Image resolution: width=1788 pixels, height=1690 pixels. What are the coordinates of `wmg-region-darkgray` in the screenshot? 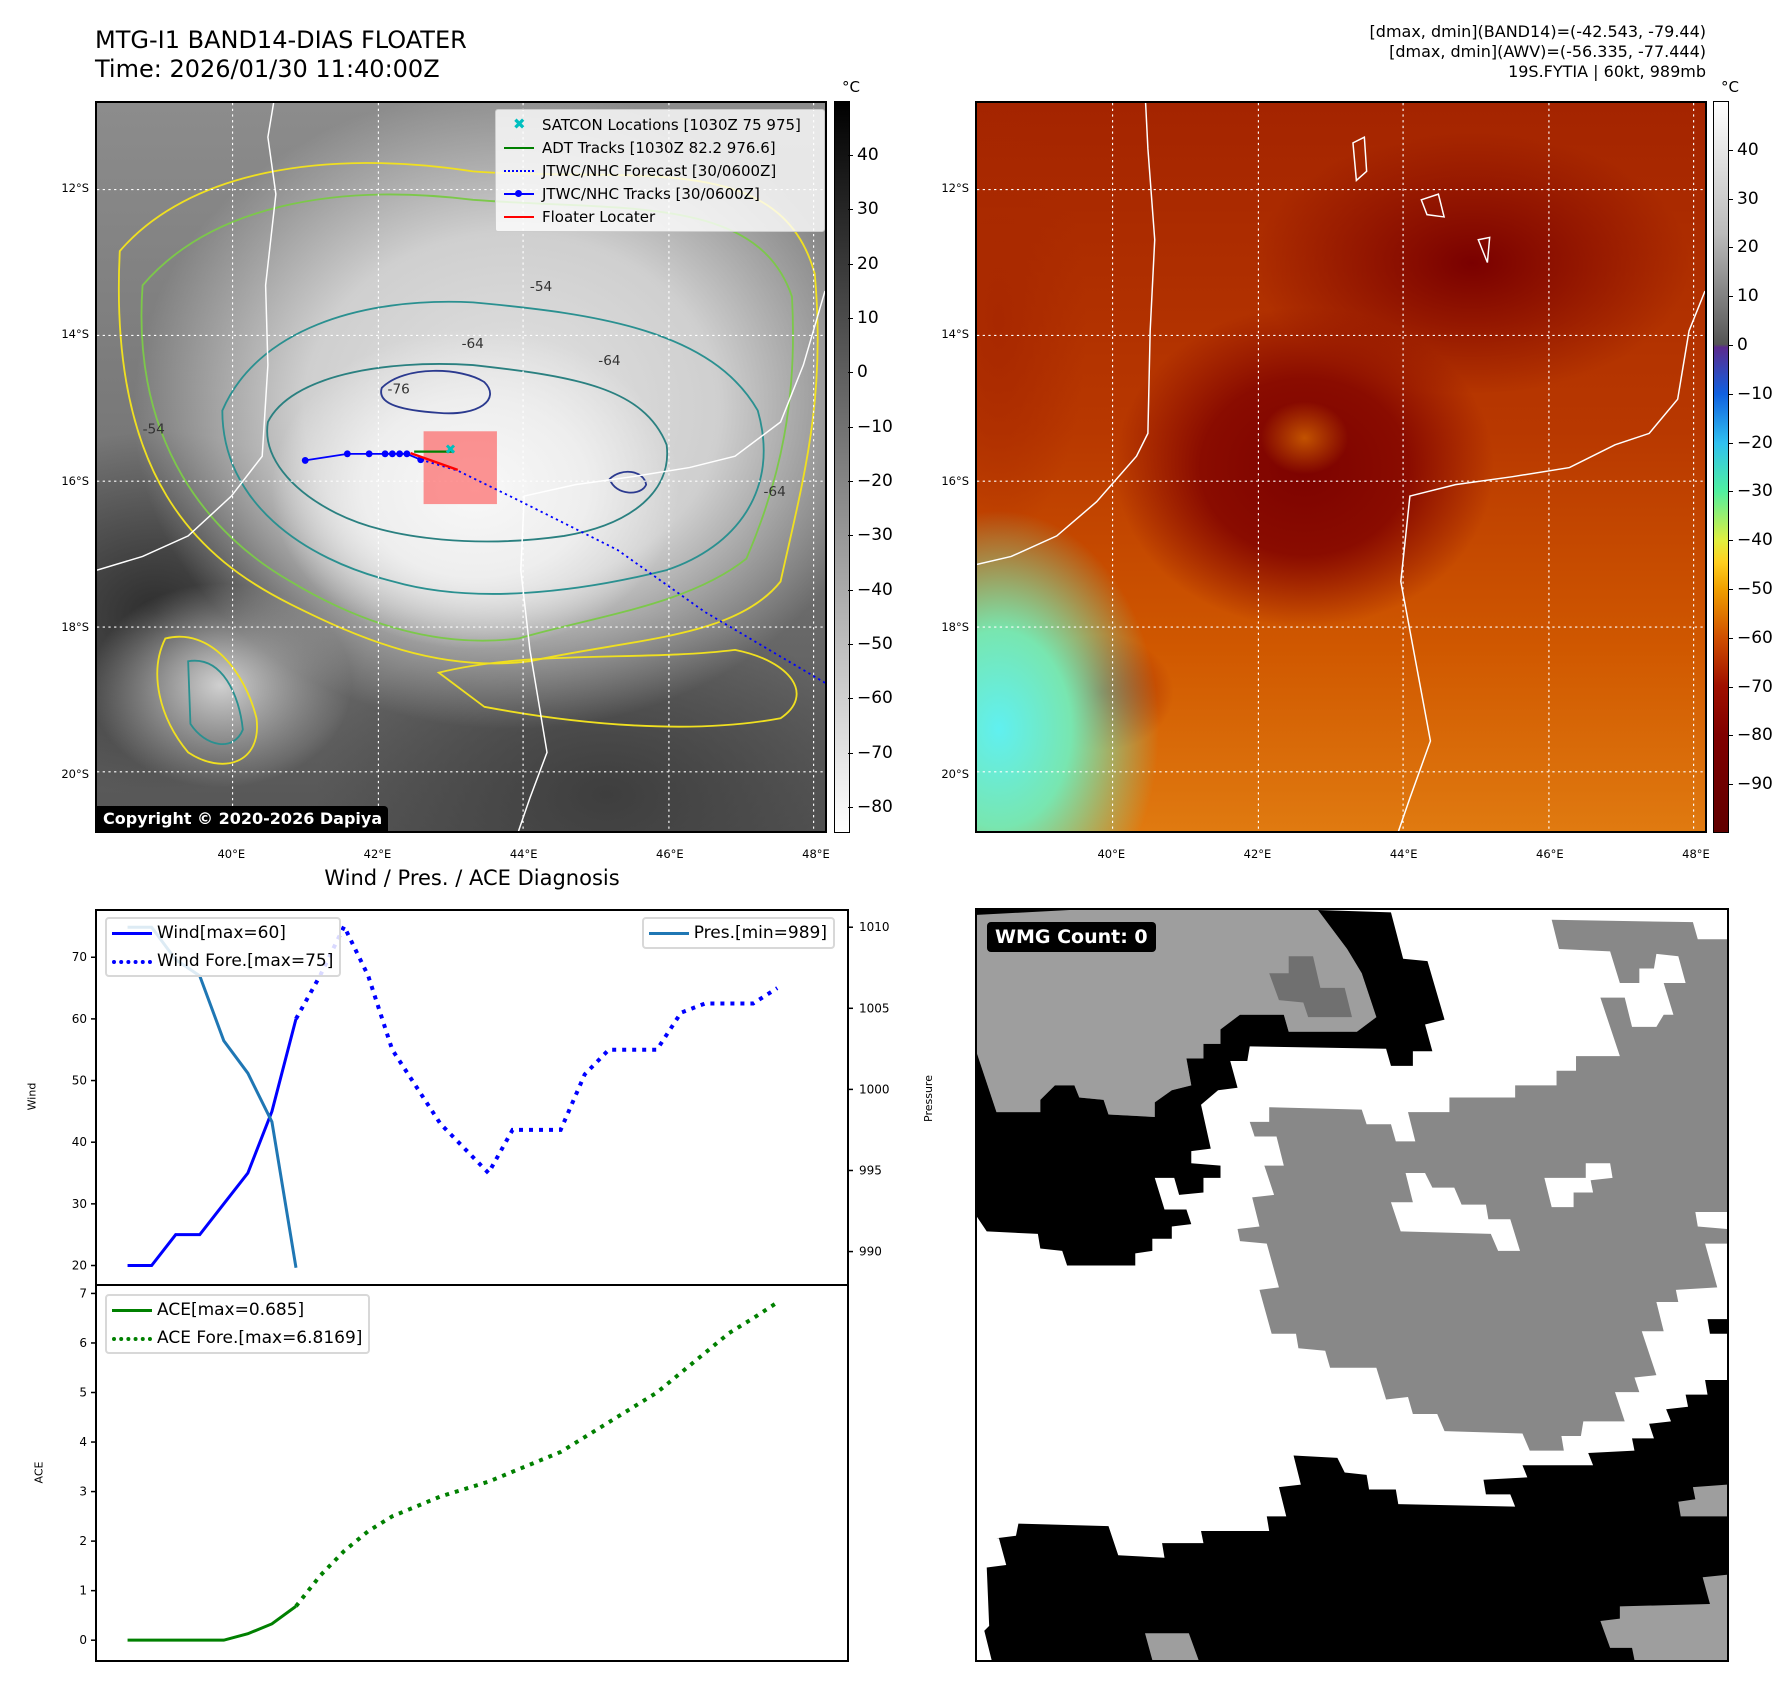 It's located at (1310, 987).